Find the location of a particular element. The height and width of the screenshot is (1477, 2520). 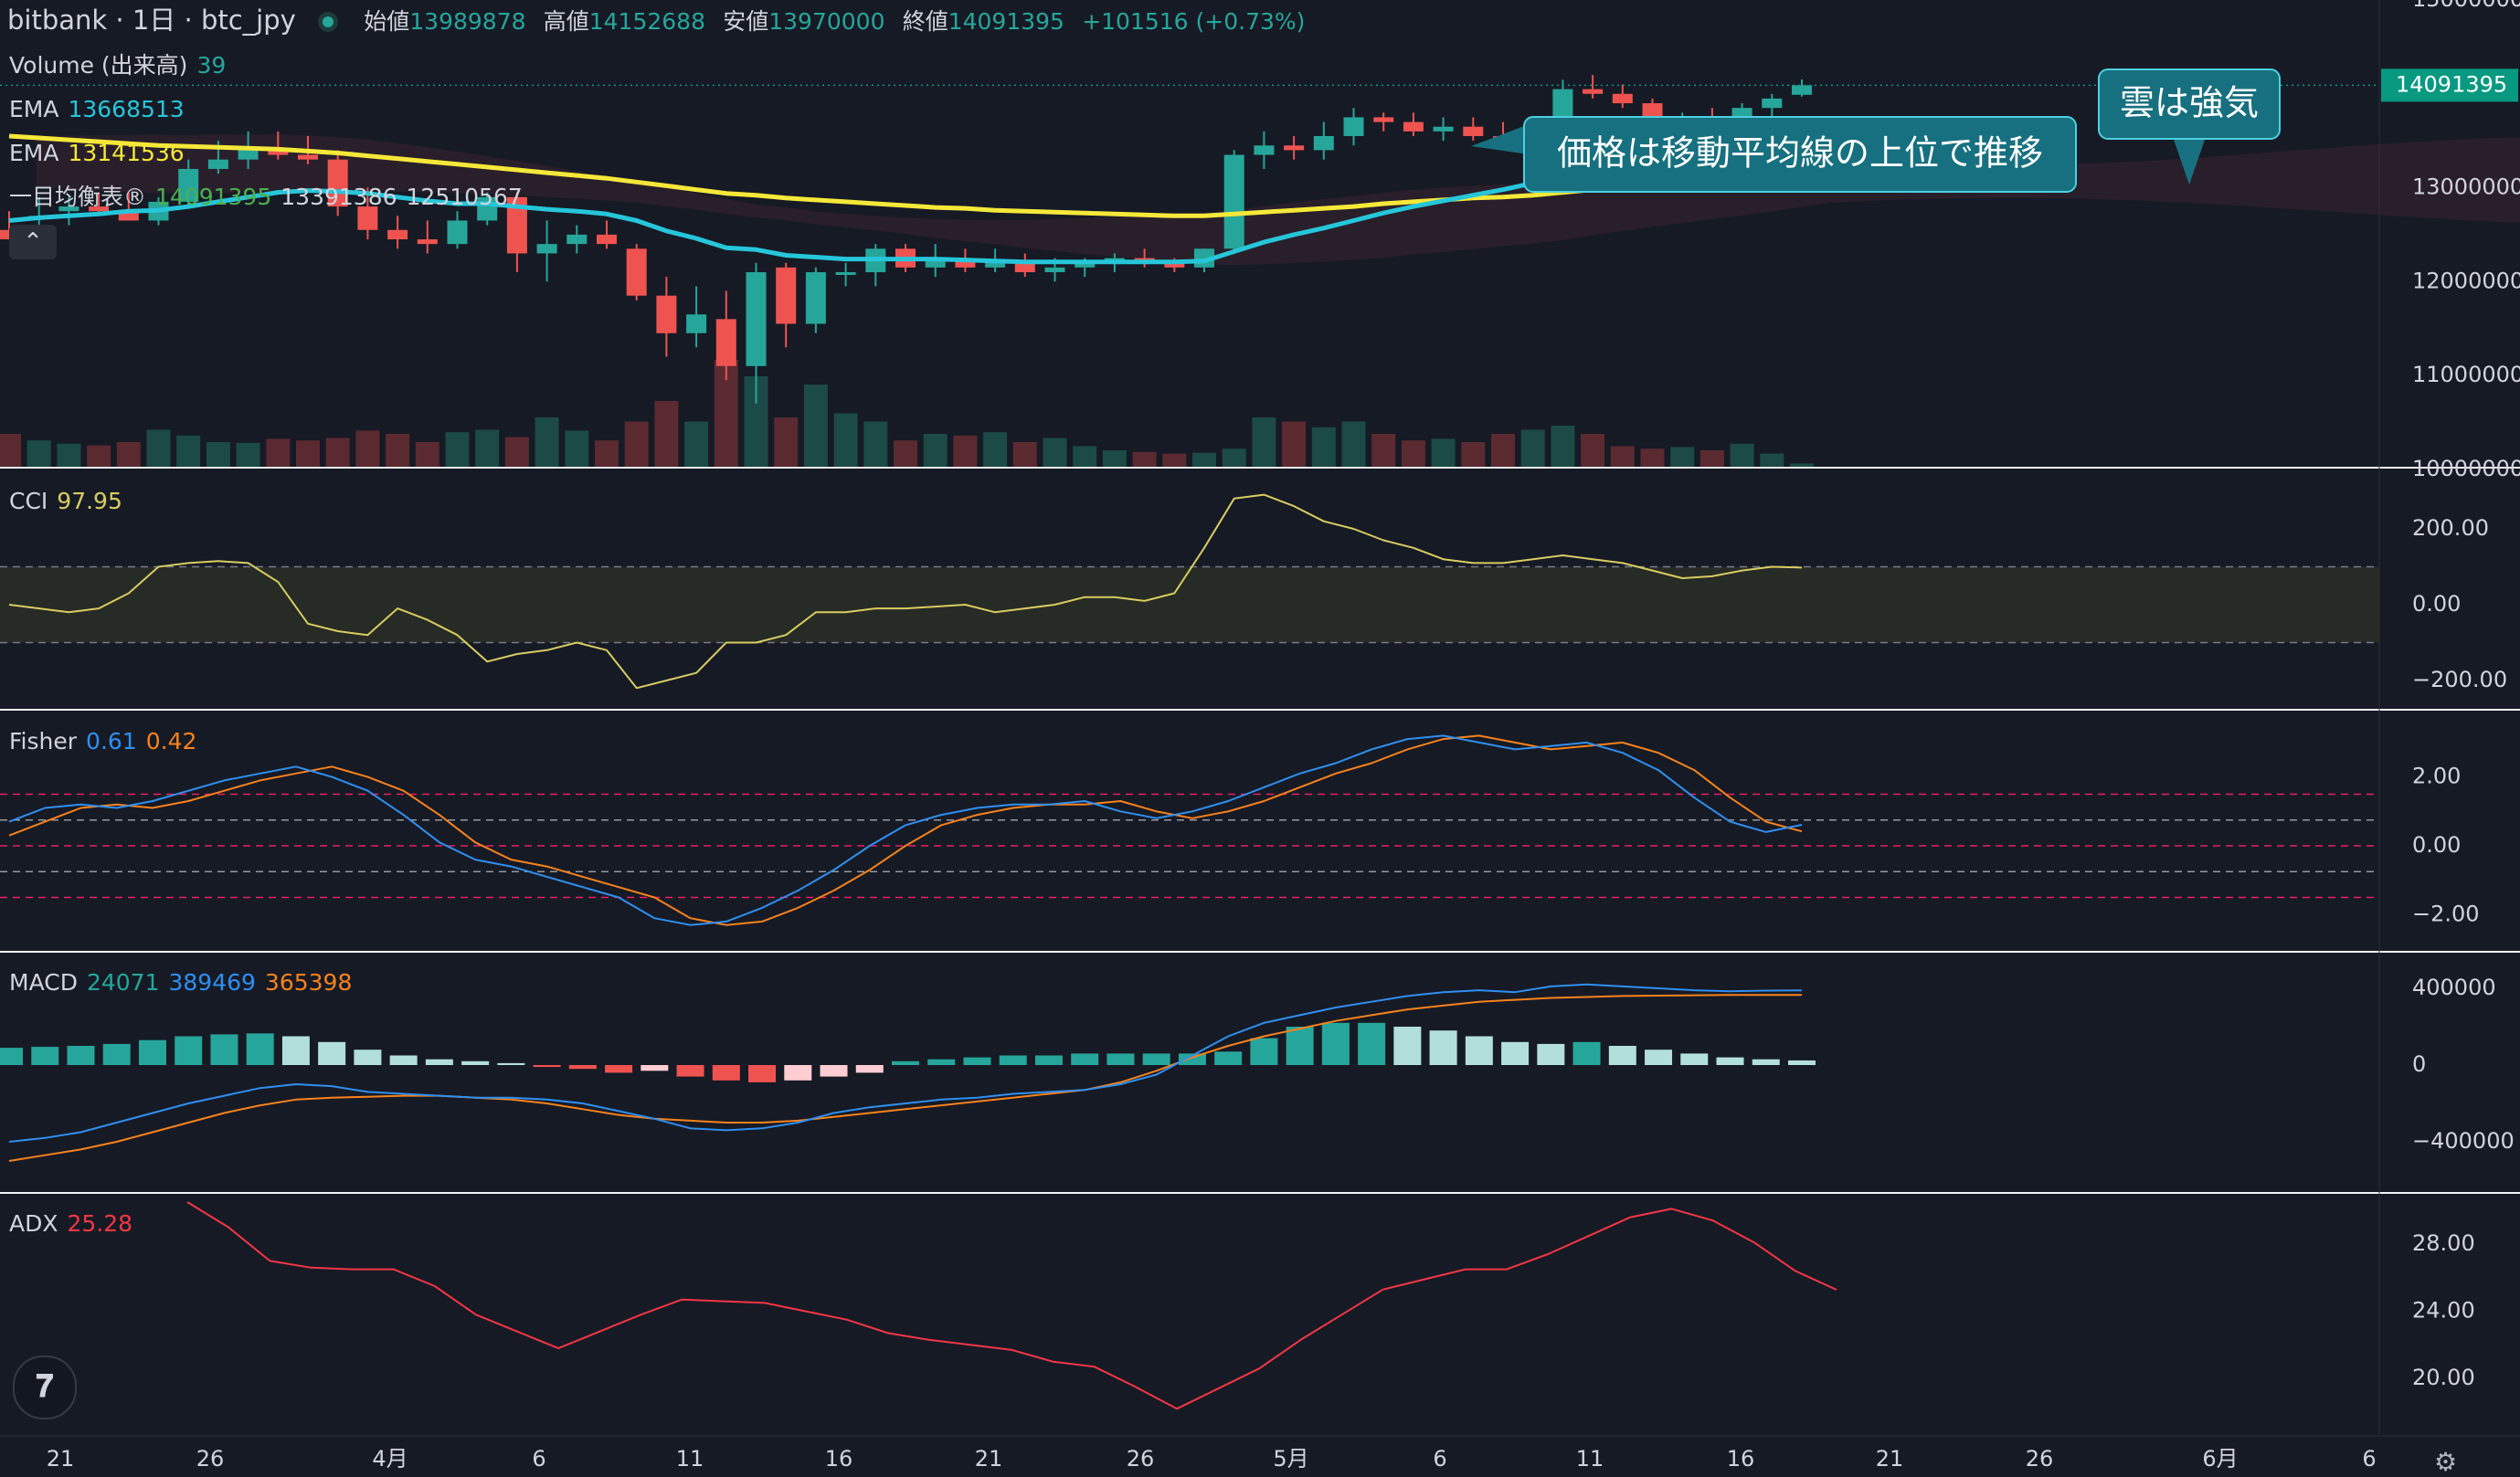

ema-slow-legend: EMA 13141536 is located at coordinates (101, 154).